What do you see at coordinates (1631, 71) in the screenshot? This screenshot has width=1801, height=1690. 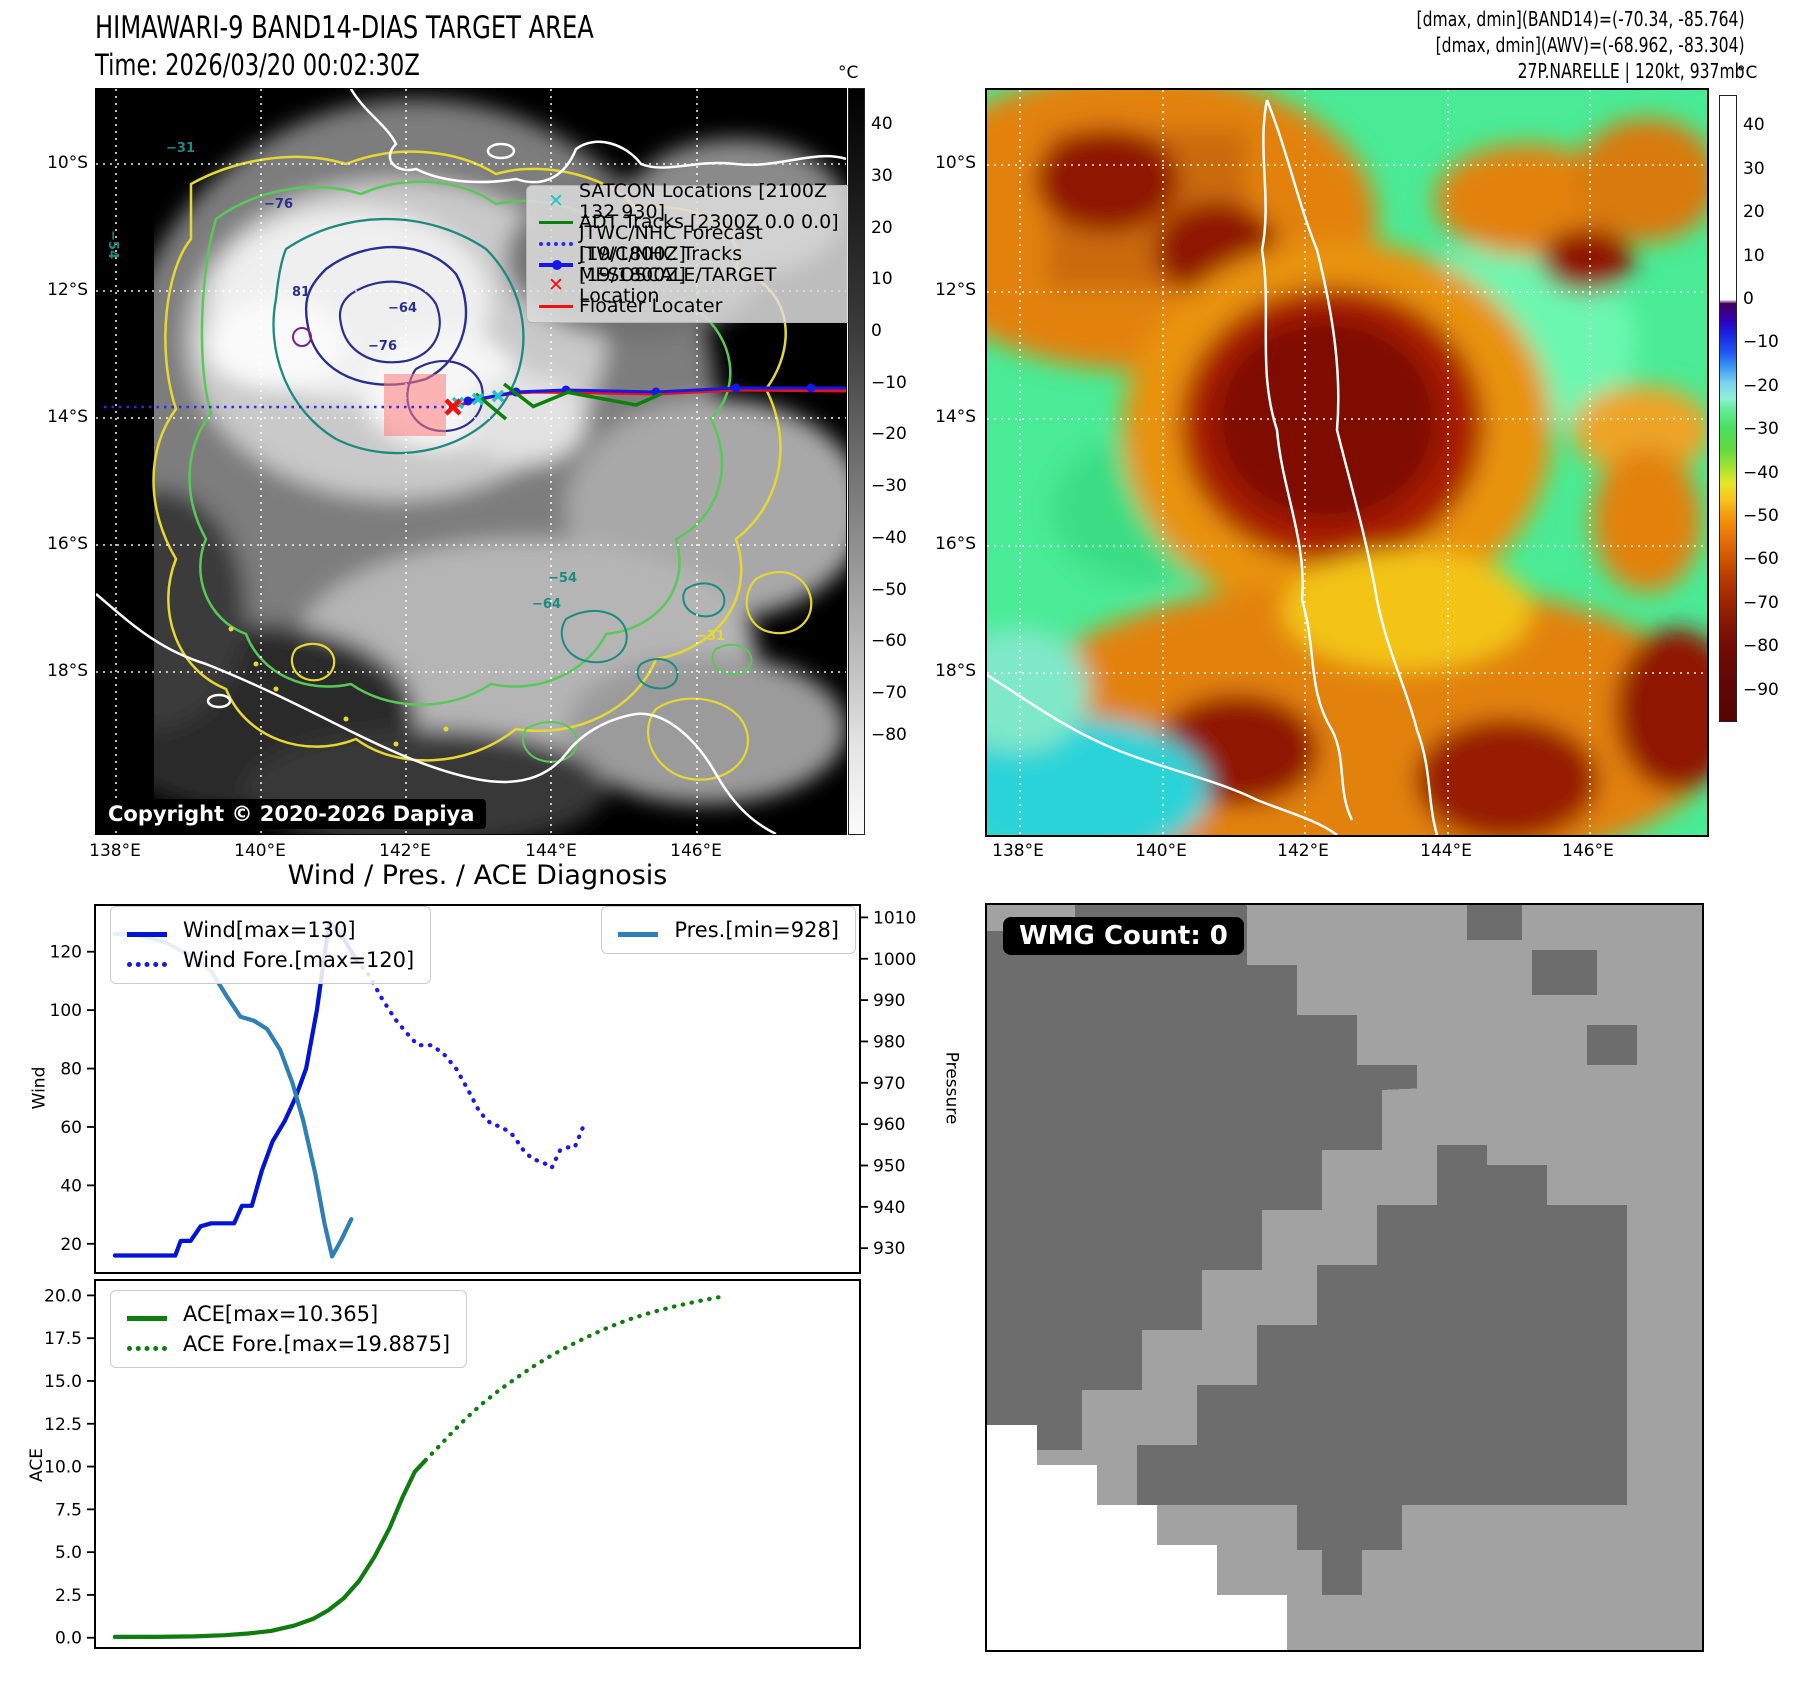 I see `storm-name-intensity: 27P.NARELLE | 120kt, 937mb` at bounding box center [1631, 71].